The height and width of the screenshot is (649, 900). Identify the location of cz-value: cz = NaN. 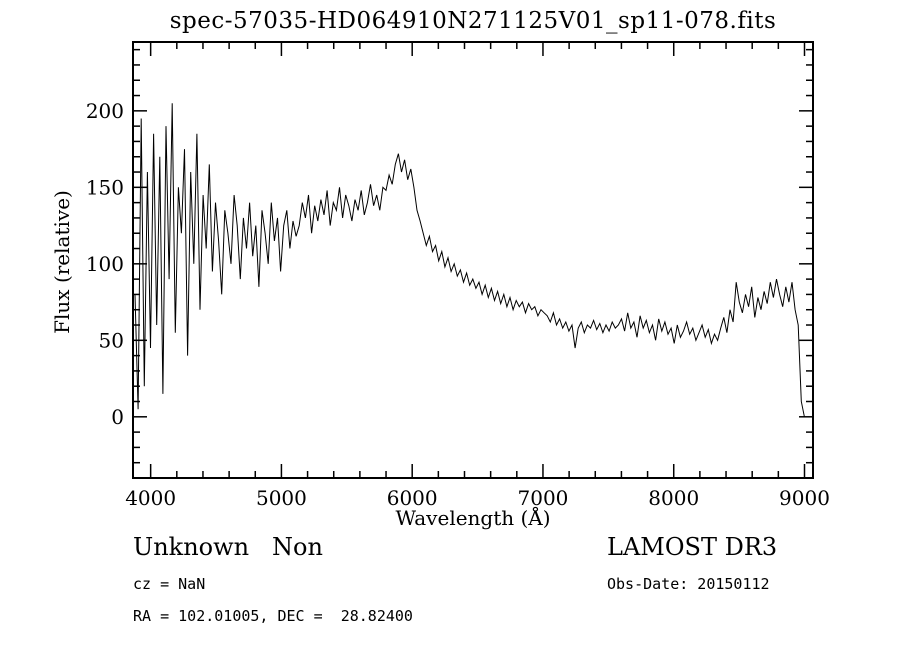
(169, 584).